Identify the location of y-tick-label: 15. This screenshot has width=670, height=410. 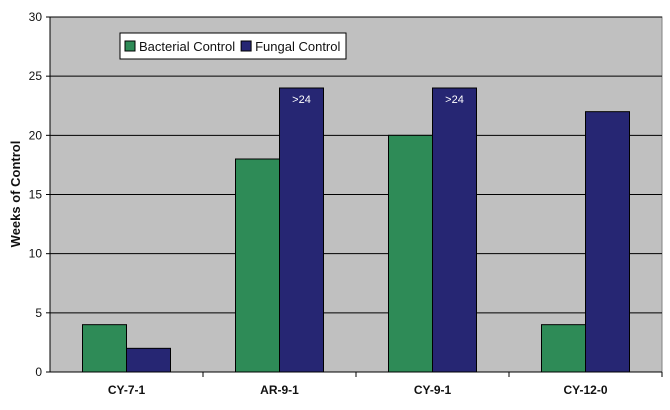
(36, 195).